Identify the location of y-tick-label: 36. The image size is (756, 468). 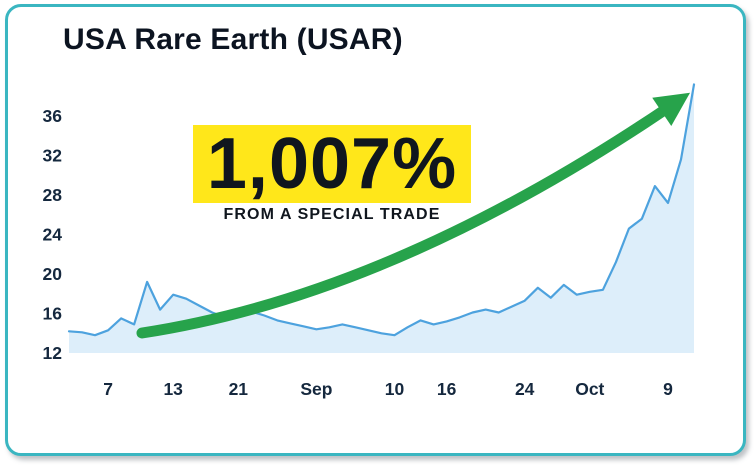
(53, 116).